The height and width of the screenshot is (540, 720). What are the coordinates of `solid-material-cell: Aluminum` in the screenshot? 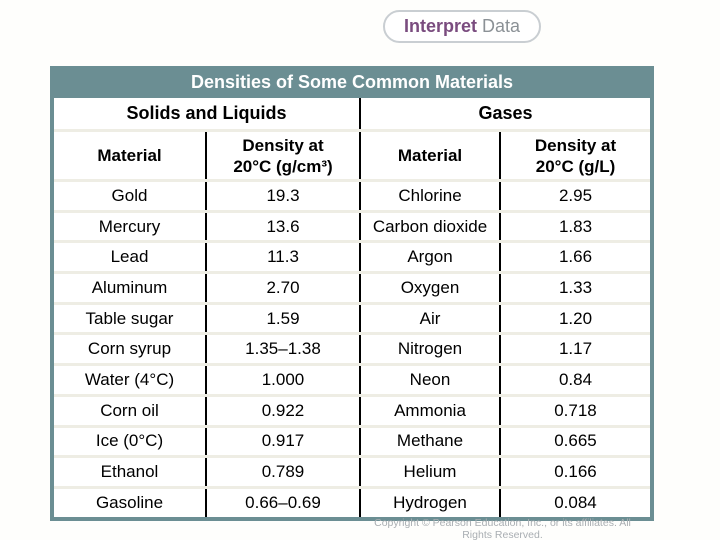 It's located at (130, 288).